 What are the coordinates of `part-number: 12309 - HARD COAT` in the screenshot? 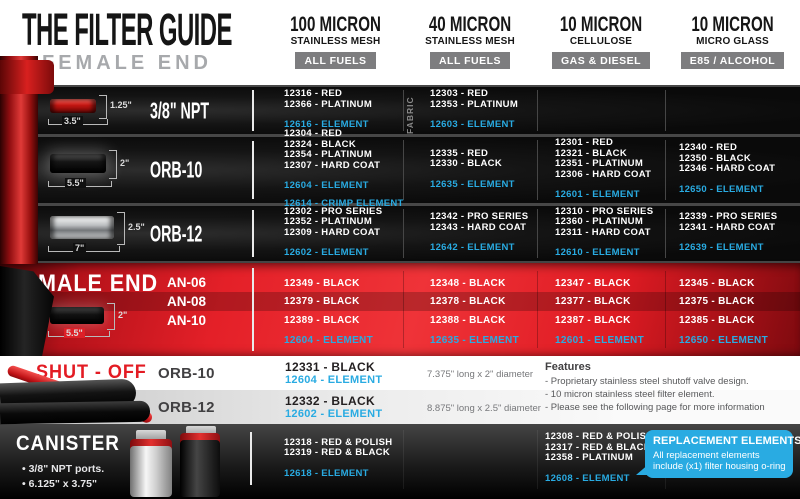 It's located at (332, 232).